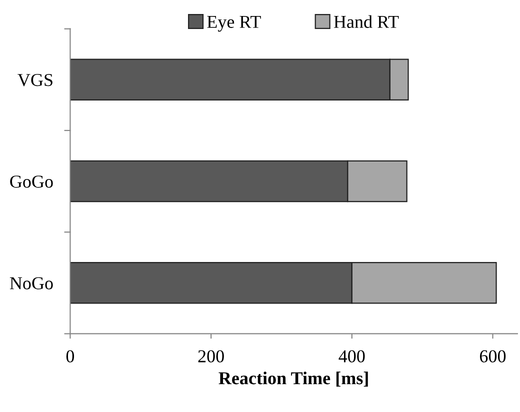 Image resolution: width=520 pixels, height=412 pixels. I want to click on legend-label: Eye RT, so click(234, 24).